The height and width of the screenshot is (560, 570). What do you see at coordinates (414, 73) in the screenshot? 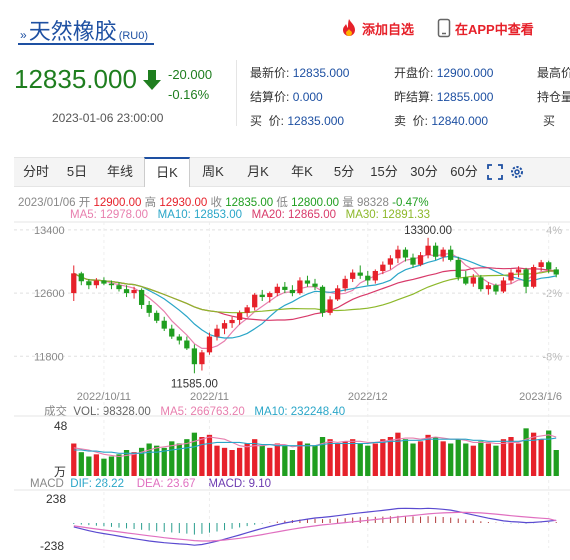
I see `open-label: 开盘价:` at bounding box center [414, 73].